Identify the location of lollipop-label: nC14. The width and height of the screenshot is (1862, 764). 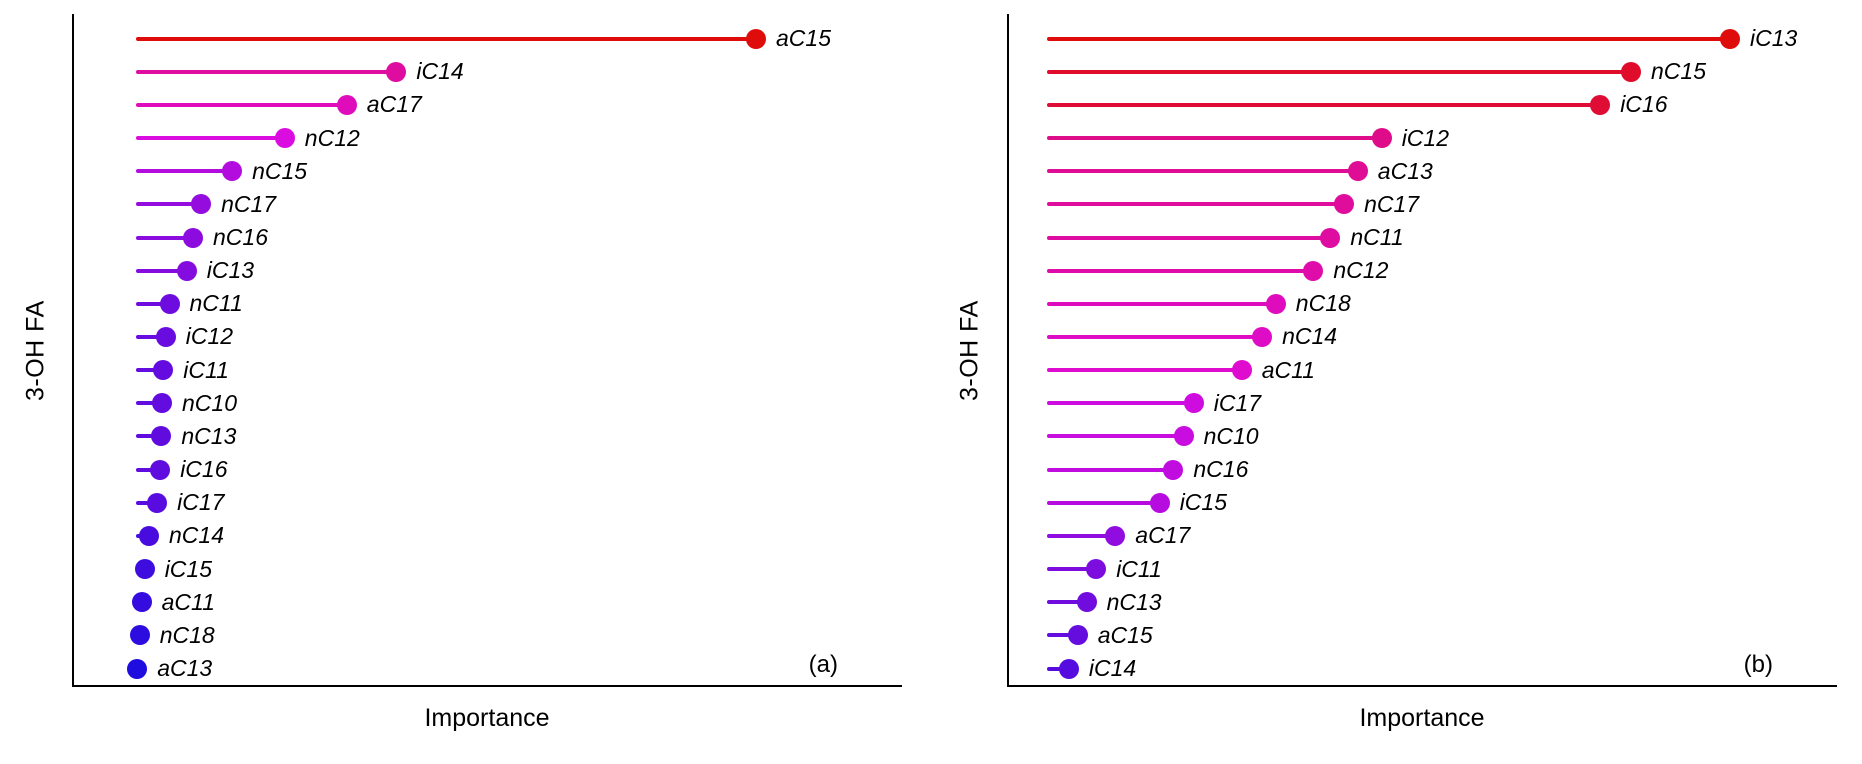
(1310, 336).